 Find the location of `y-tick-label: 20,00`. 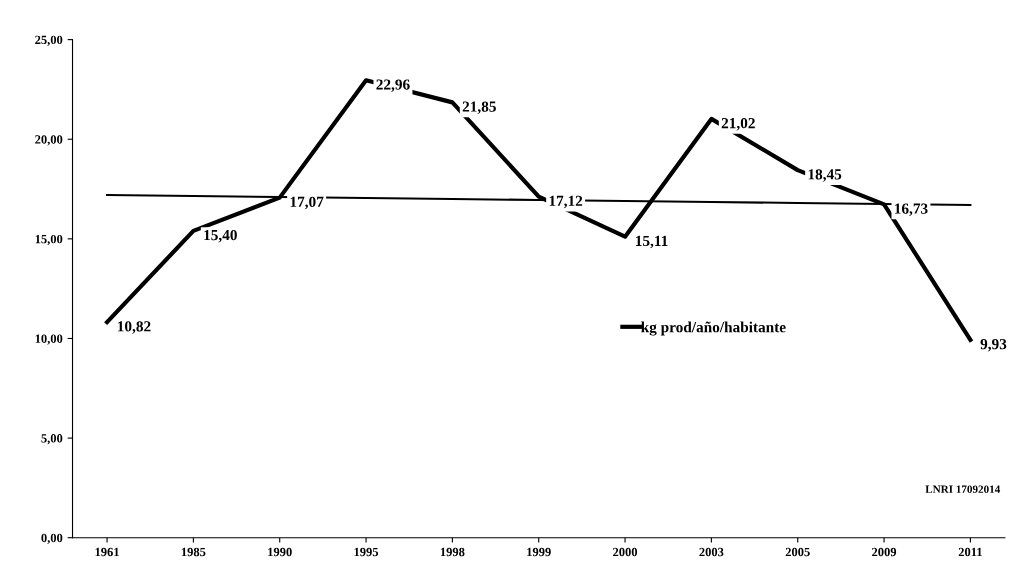

y-tick-label: 20,00 is located at coordinates (49, 140).